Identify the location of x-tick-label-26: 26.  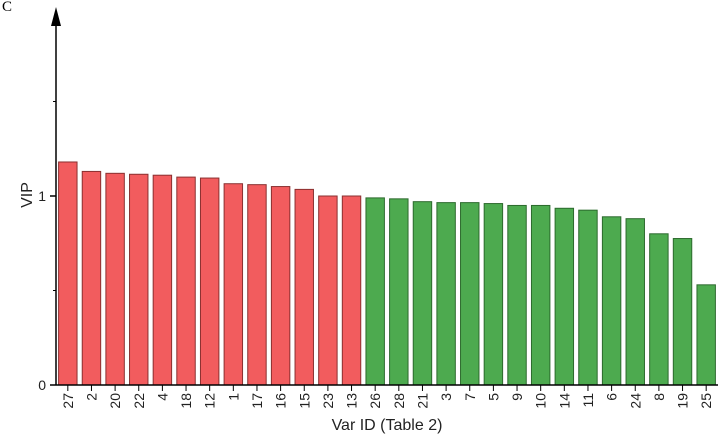
(375, 401).